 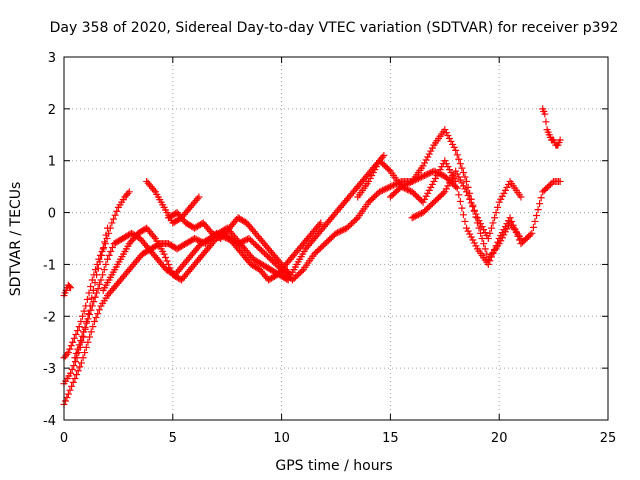 I want to click on series-arc-early, so click(x=67, y=290).